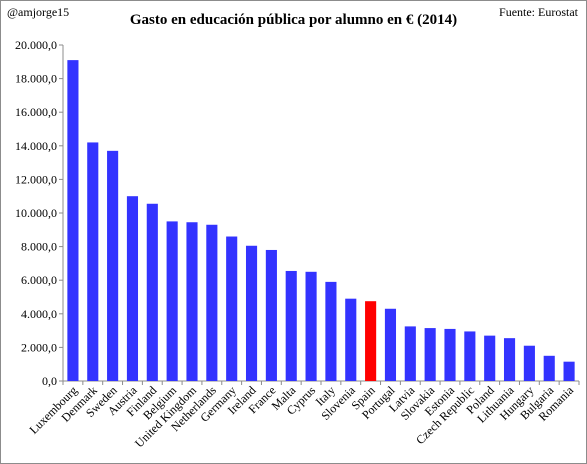 The image size is (587, 464). I want to click on bar-latvia, so click(410, 353).